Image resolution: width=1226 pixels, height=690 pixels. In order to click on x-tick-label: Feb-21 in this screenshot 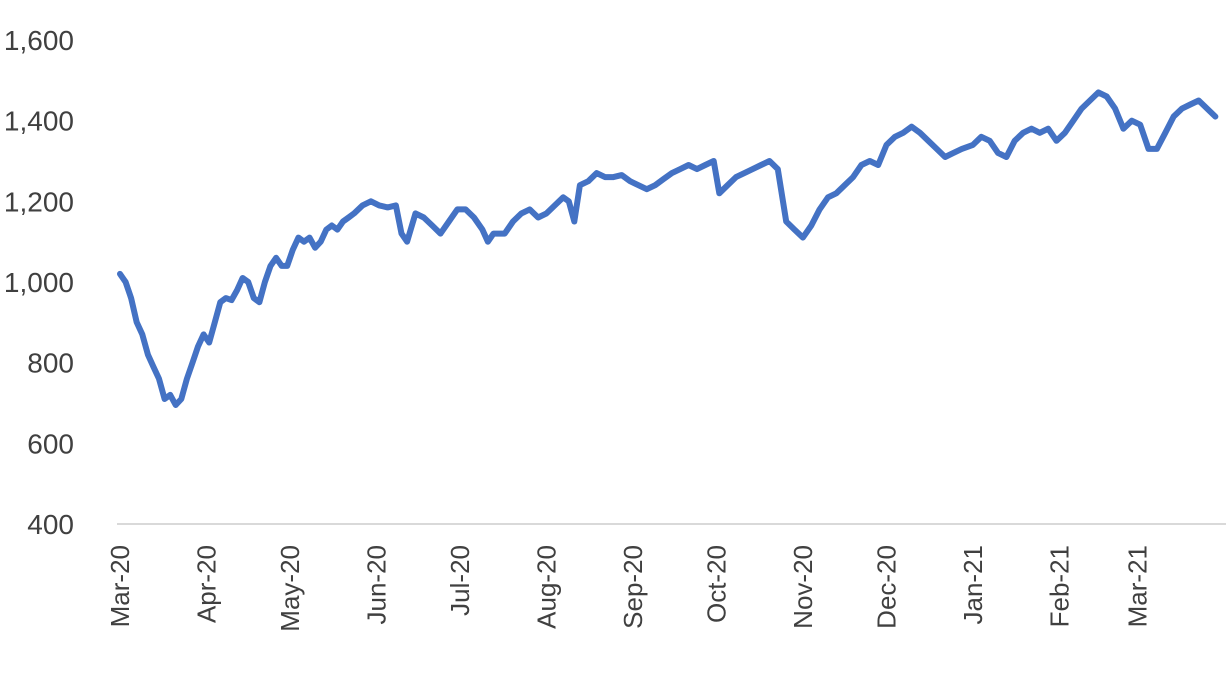, I will do `click(1059, 586)`.